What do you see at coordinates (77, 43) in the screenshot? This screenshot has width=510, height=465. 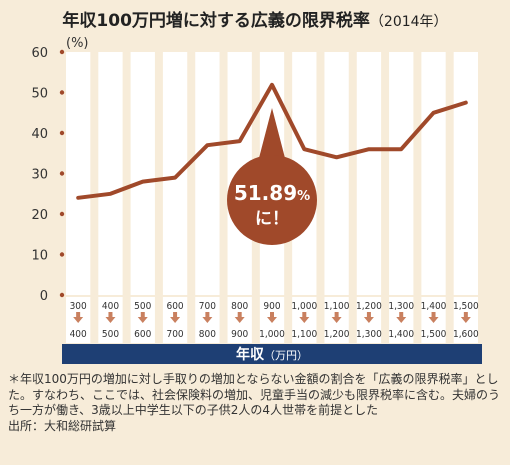 I see `y-axis-unit: (%)` at bounding box center [77, 43].